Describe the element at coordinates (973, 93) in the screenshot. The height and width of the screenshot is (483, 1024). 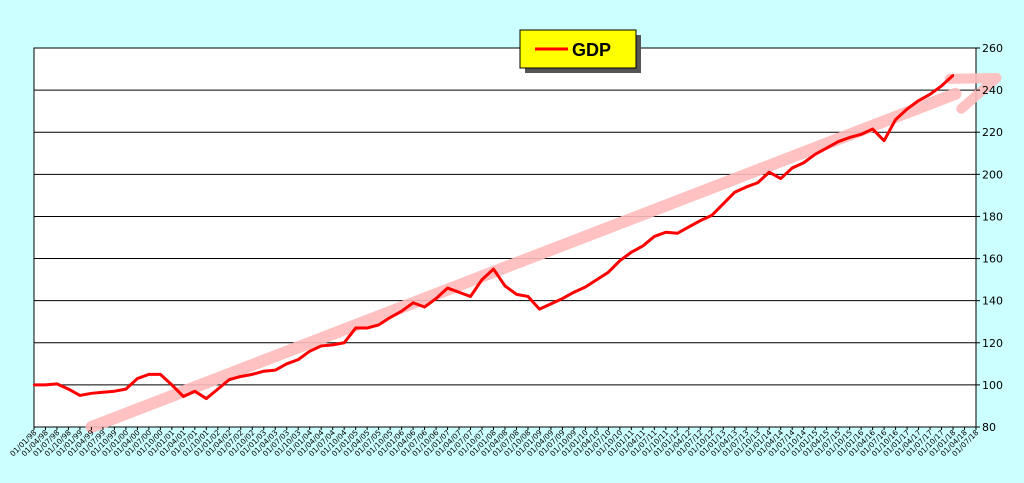
I see `trend-arrow-head` at that location.